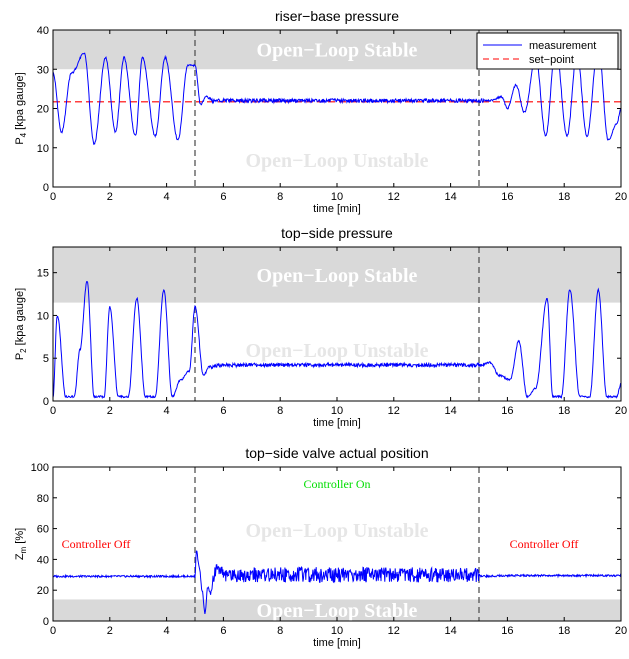  I want to click on legend: measurement set−point, so click(547, 51).